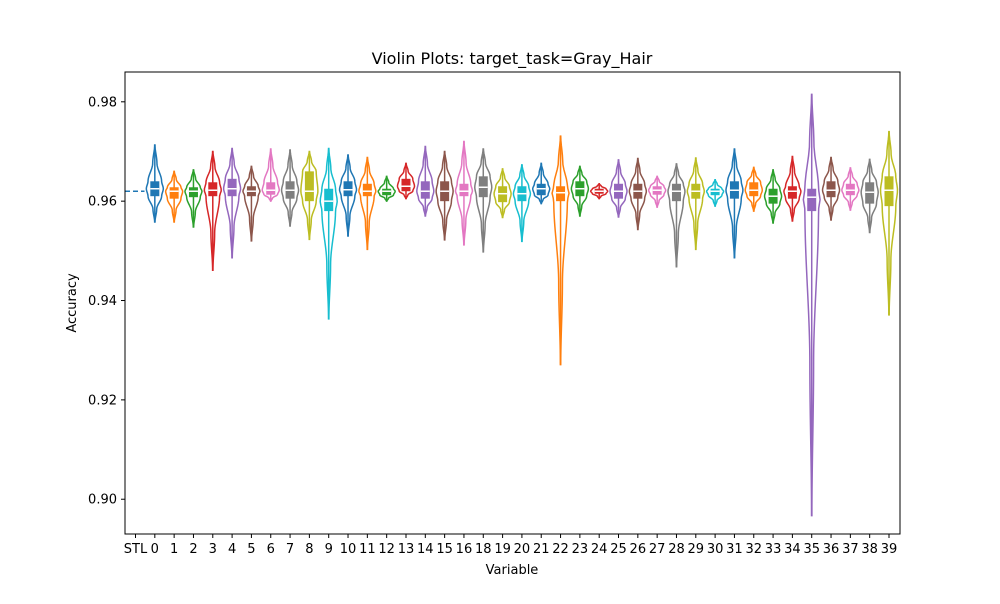 This screenshot has width=1000, height=604. What do you see at coordinates (425, 549) in the screenshot?
I see `x-tick-label: 14` at bounding box center [425, 549].